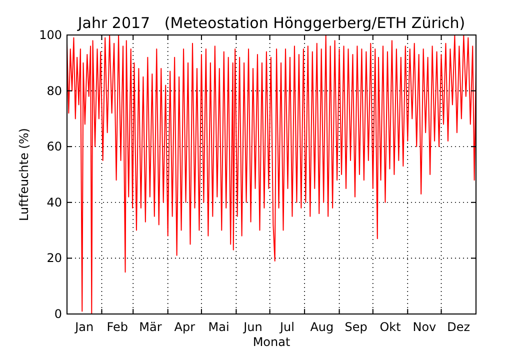 This screenshot has width=530, height=350. I want to click on y-tick-label: 20, so click(54, 258).